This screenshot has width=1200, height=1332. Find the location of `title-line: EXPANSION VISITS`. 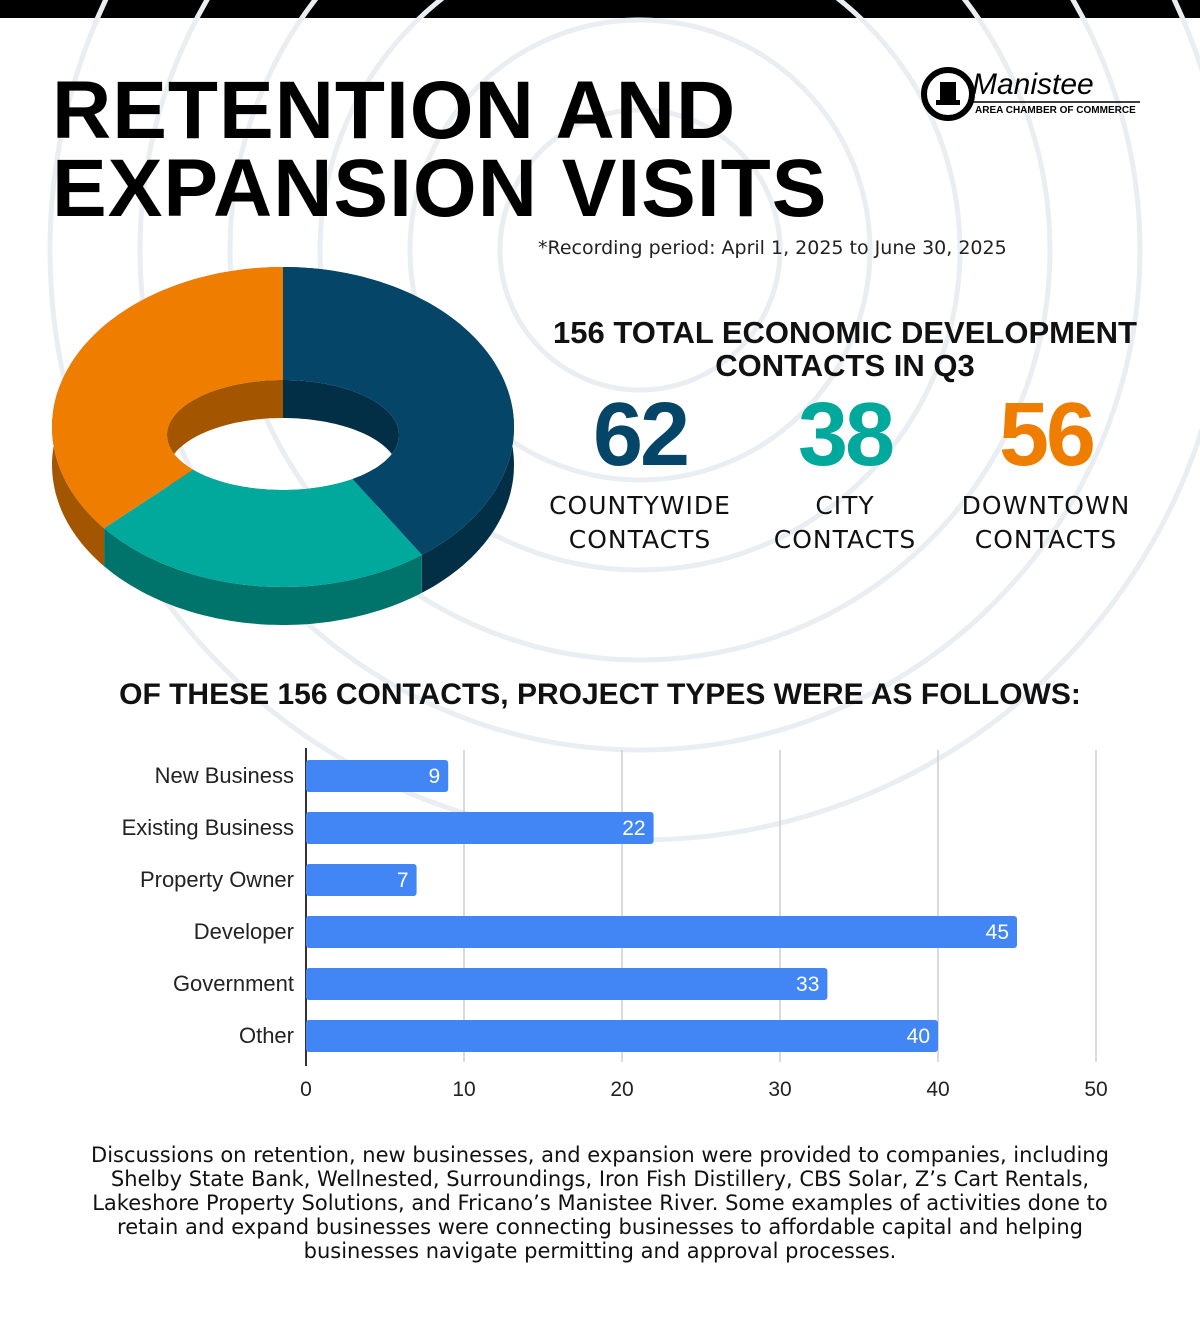

title-line: EXPANSION VISITS is located at coordinates (440, 188).